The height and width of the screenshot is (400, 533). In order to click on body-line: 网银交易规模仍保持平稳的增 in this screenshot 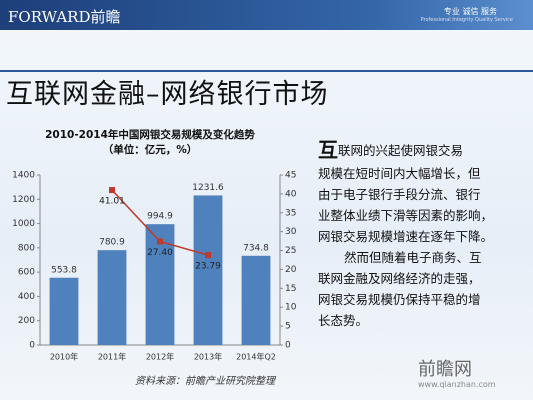, I will do `click(399, 299)`.